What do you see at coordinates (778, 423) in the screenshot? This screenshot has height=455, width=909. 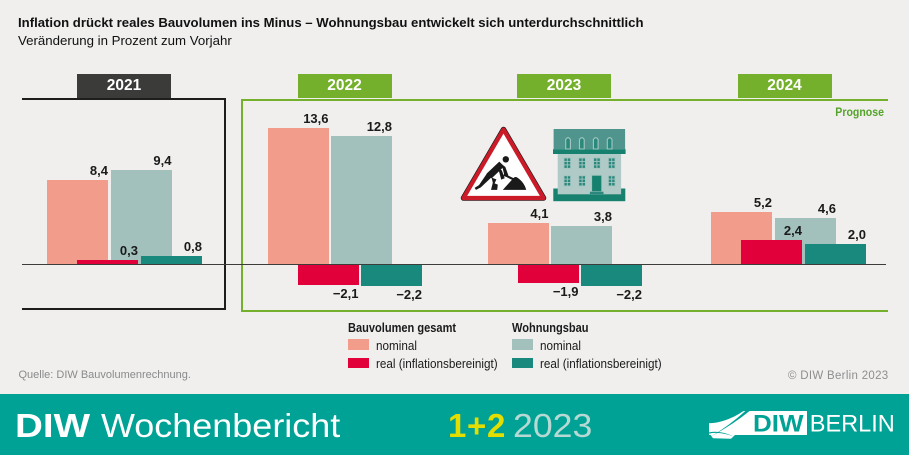 I see `svg-text: DIW` at bounding box center [778, 423].